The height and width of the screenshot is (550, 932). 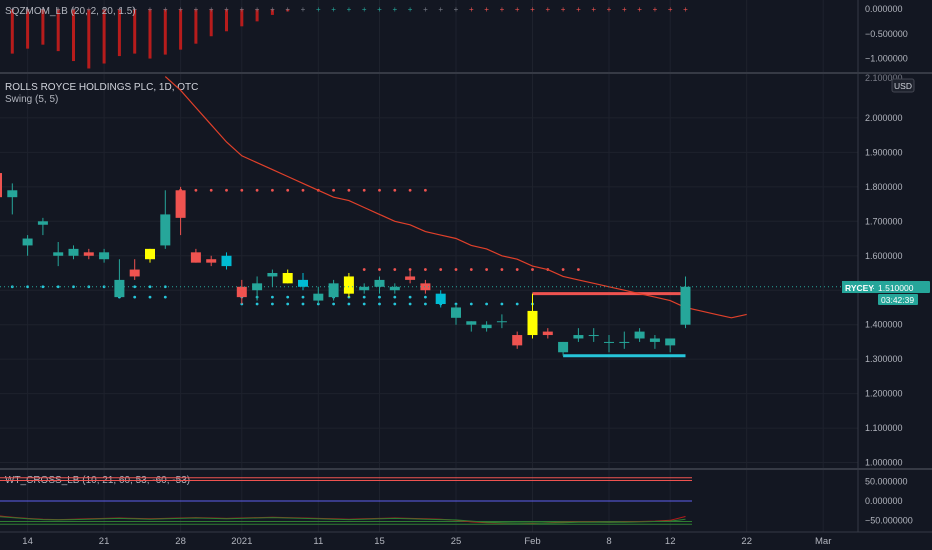 I want to click on squeeze-momentum-label: SQZMOM_LB (20, 2, 20, 1.5), so click(x=70, y=11).